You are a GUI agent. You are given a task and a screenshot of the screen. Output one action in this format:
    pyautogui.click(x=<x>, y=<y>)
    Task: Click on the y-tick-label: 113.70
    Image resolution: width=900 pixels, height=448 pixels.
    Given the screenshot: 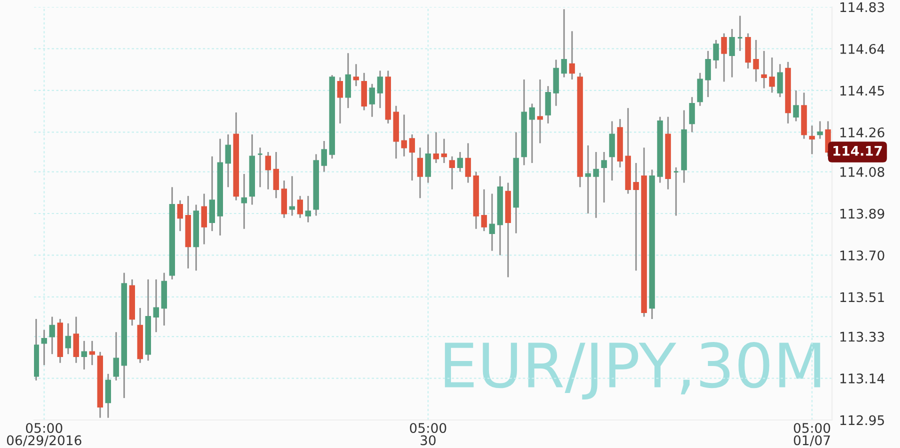 What is the action you would take?
    pyautogui.click(x=862, y=255)
    